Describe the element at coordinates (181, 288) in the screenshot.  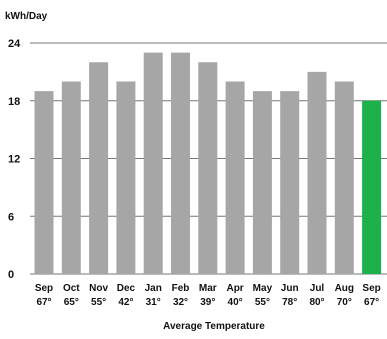
I see `x-category-label: Feb` at that location.